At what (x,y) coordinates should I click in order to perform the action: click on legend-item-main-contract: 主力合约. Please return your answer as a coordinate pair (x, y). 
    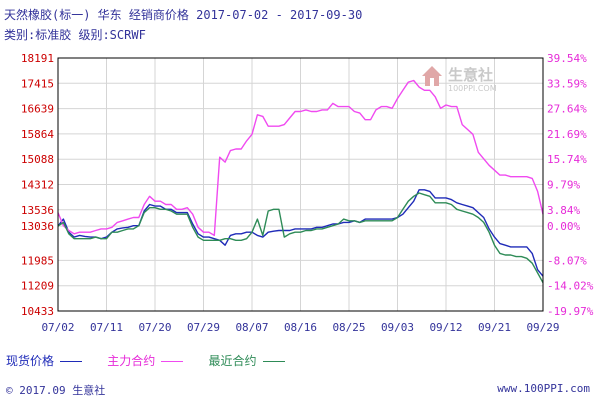
    Looking at the image, I should click on (145, 360).